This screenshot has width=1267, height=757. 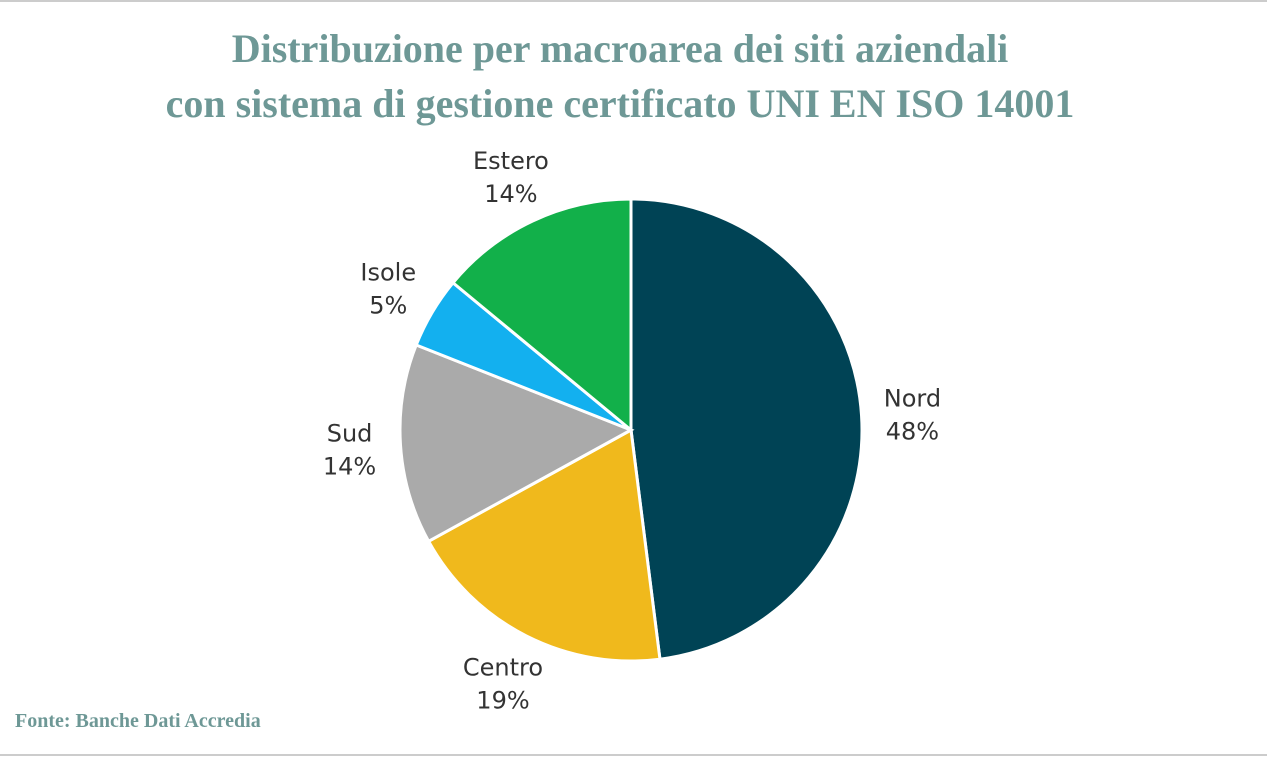 What do you see at coordinates (388, 272) in the screenshot?
I see `slice-label: Isole` at bounding box center [388, 272].